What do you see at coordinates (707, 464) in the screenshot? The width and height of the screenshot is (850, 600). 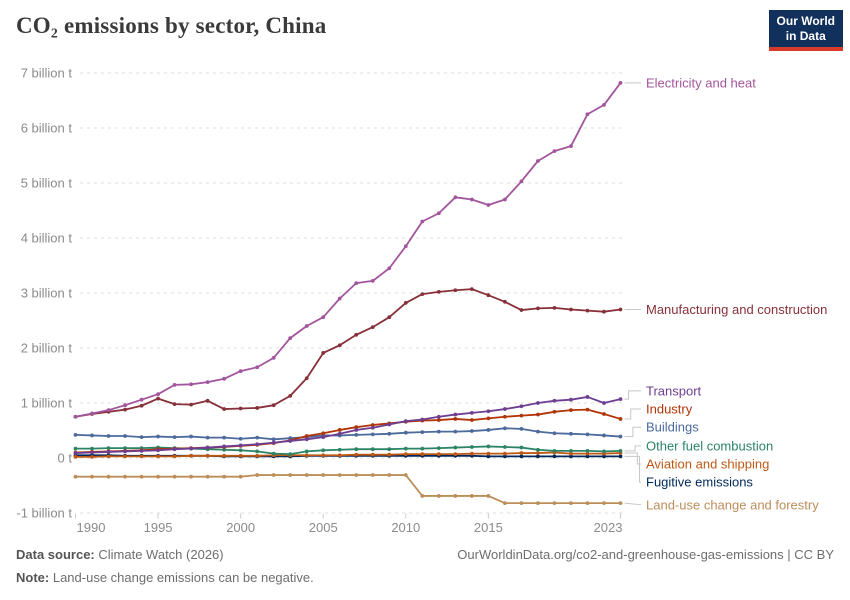 I see `series-label-aviation-and-shipping: Aviation and shipping` at bounding box center [707, 464].